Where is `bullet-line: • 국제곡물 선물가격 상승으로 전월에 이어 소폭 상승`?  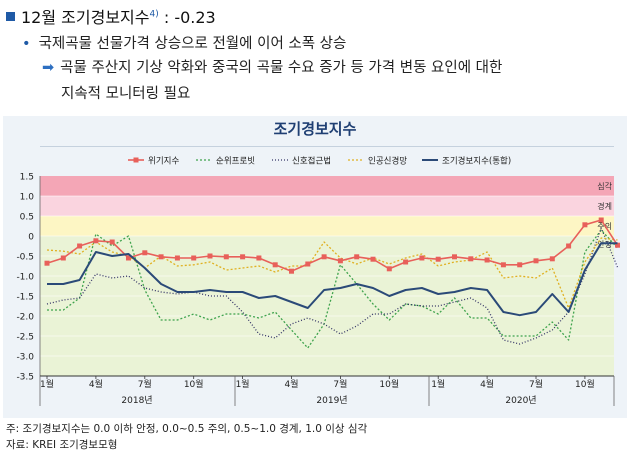
bullet-line: • 국제곡물 선물가격 상승으로 전월에 이어 소폭 상승 is located at coordinates (184, 42).